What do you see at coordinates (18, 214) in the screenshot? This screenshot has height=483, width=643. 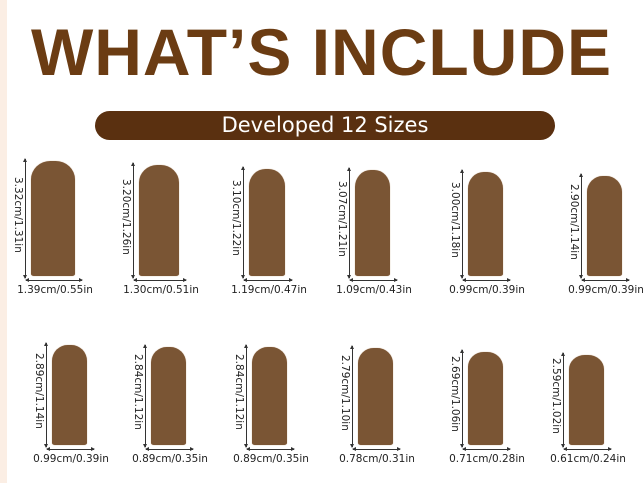 I see `length-label: 3.32cm/1.31in` at bounding box center [18, 214].